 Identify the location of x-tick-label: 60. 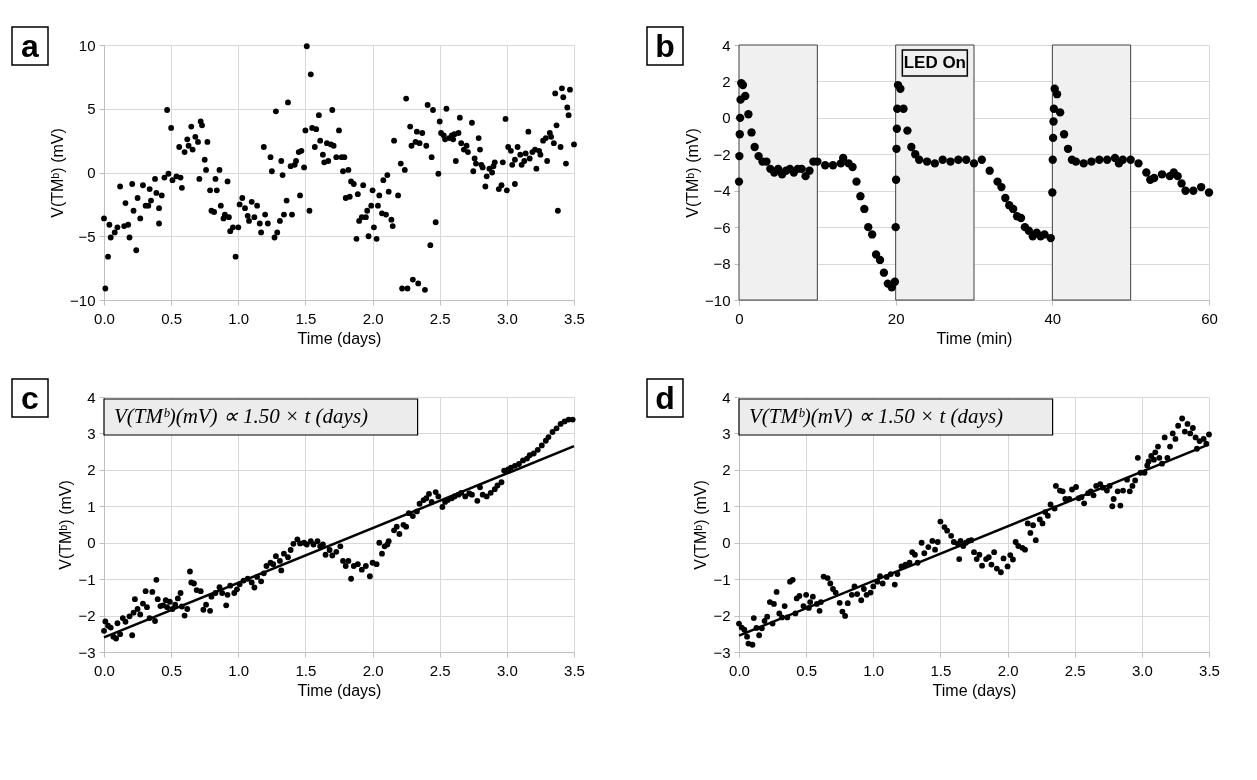
(1209, 318).